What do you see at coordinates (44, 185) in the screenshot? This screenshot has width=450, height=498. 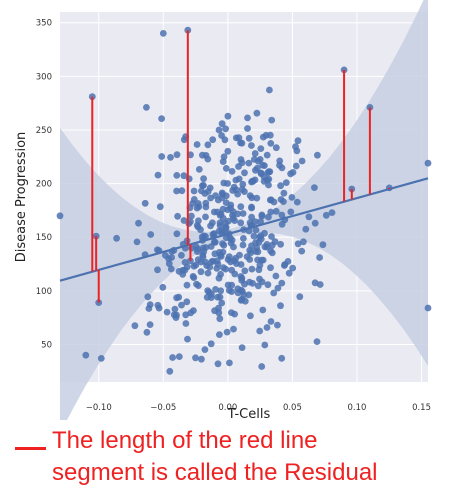 I see `y-tick-label: 200` at bounding box center [44, 185].